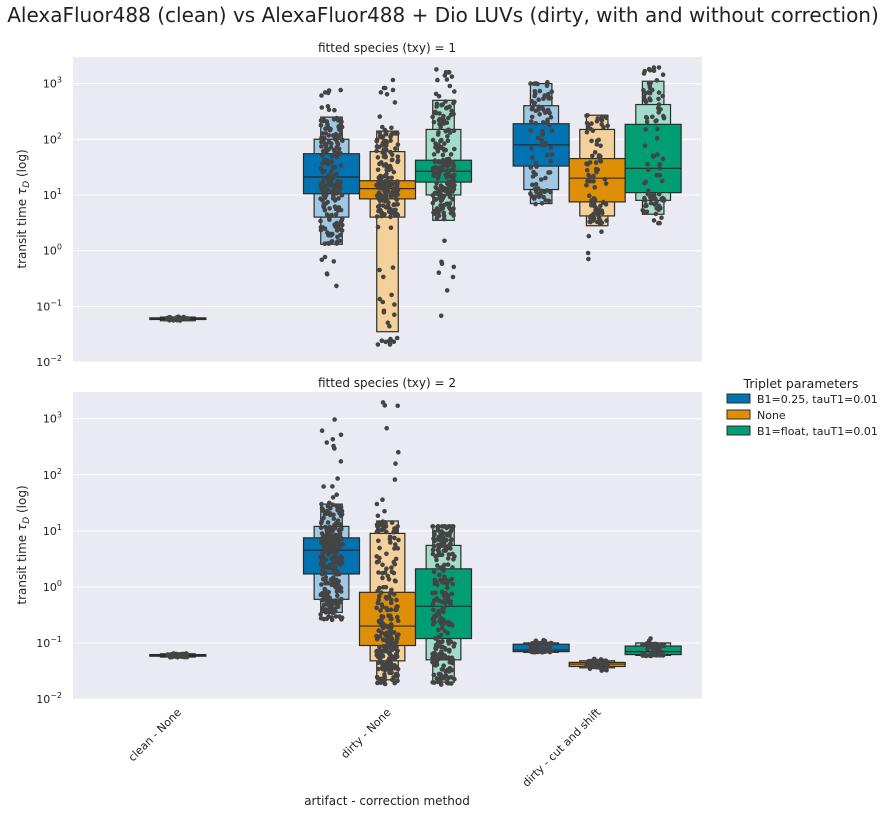 This screenshot has height=814, width=887. What do you see at coordinates (23, 544) in the screenshot?
I see `y-axis-label-bottom: transit time τD (log)` at bounding box center [23, 544].